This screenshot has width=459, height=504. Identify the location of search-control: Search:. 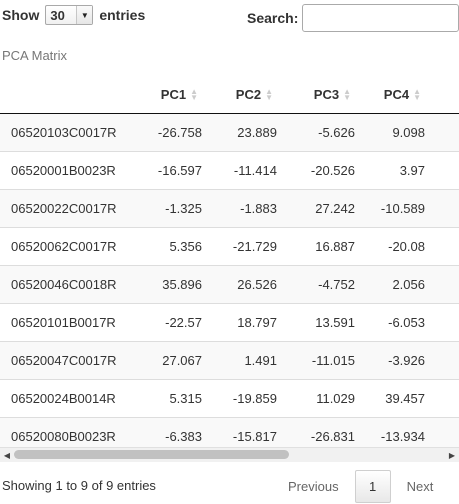
(353, 18).